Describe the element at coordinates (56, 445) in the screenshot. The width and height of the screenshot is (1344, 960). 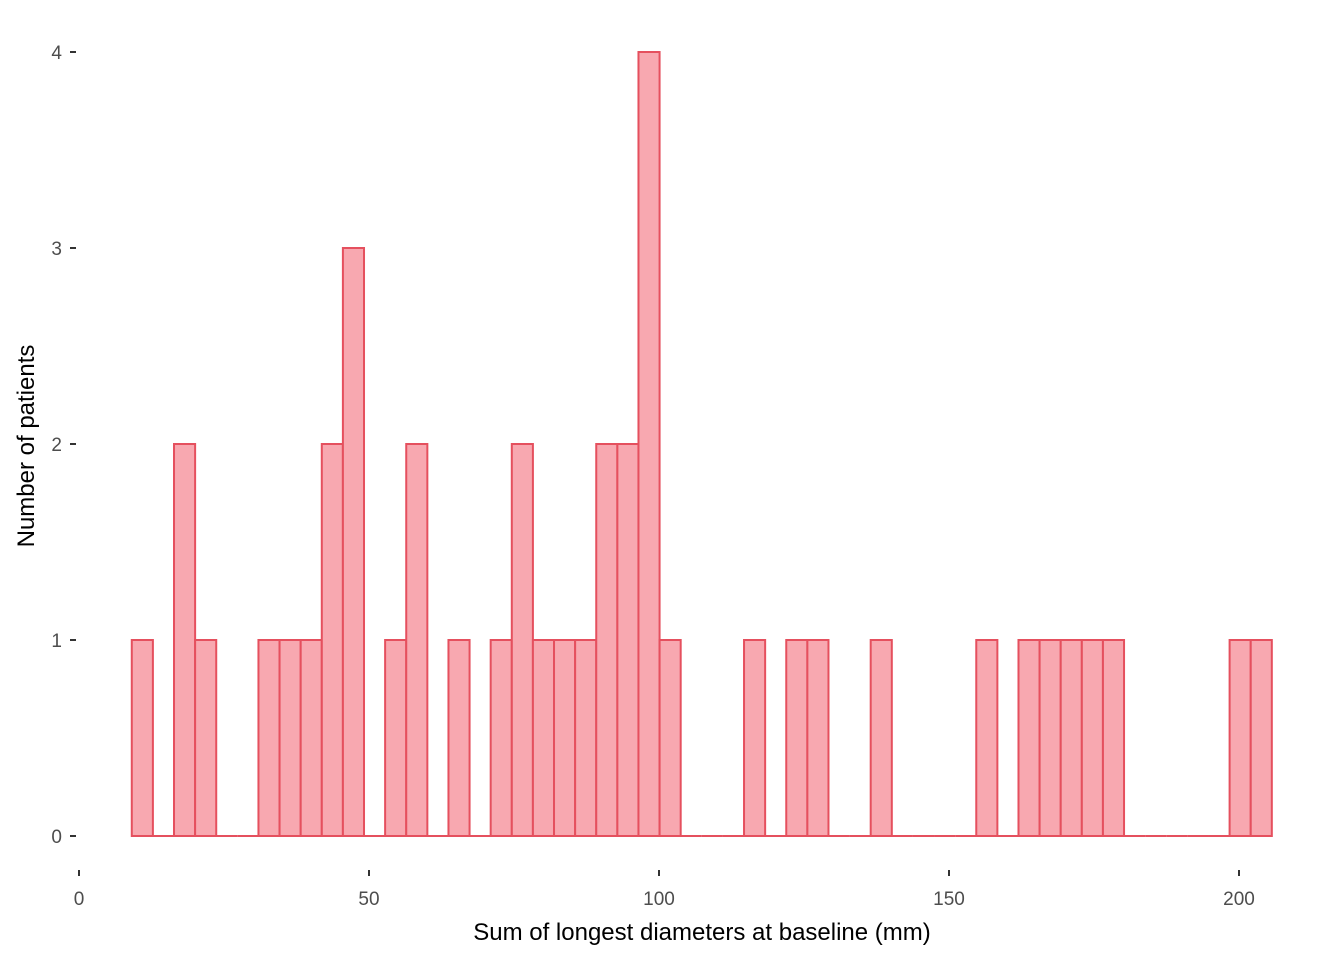
I see `y-tick-label: 2` at that location.